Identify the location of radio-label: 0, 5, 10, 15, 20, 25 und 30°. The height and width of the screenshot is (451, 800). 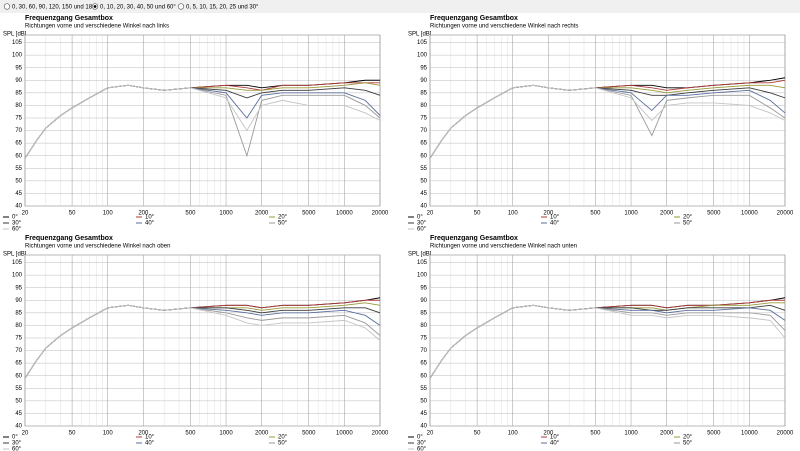
(222, 8).